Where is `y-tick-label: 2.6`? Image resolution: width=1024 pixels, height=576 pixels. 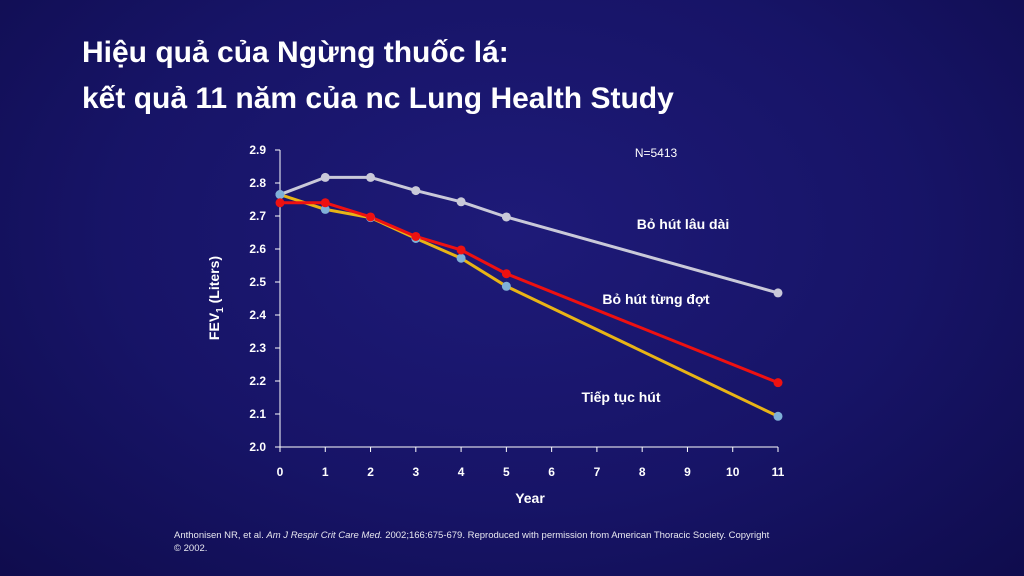 y-tick-label: 2.6 is located at coordinates (257, 249).